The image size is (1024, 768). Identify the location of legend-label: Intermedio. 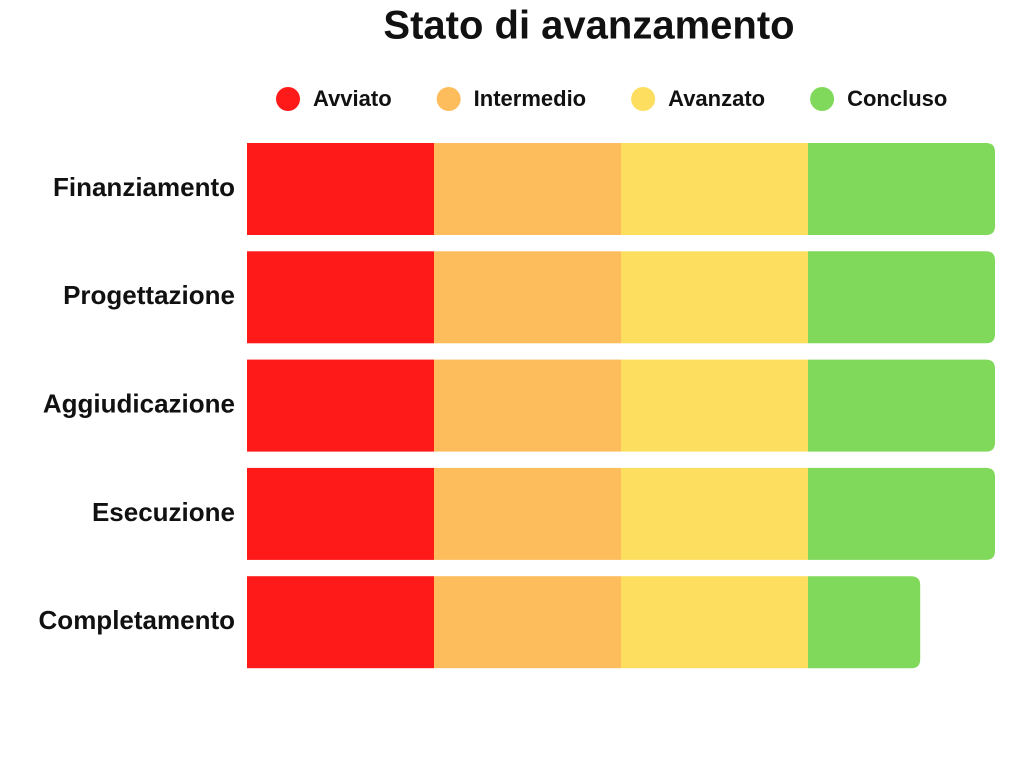
(530, 98).